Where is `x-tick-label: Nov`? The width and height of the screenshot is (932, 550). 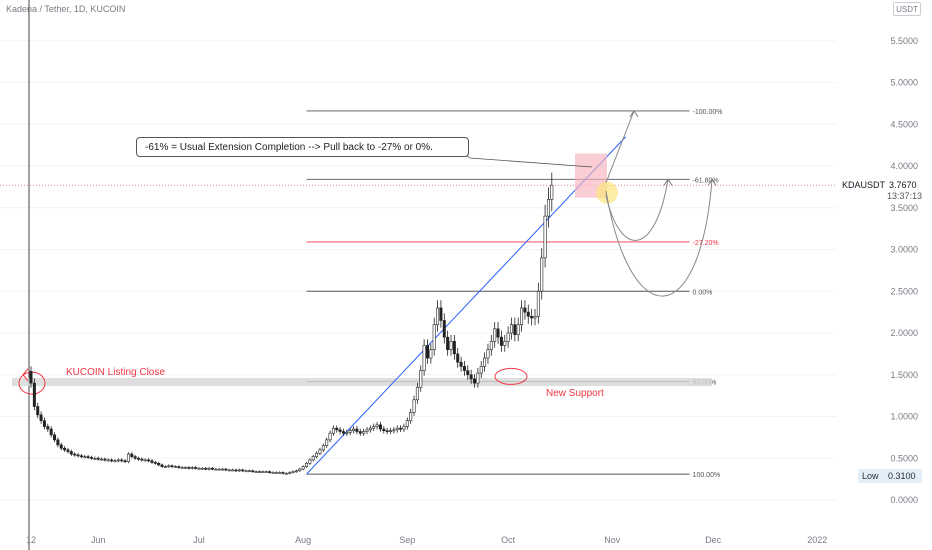 x-tick-label: Nov is located at coordinates (612, 540).